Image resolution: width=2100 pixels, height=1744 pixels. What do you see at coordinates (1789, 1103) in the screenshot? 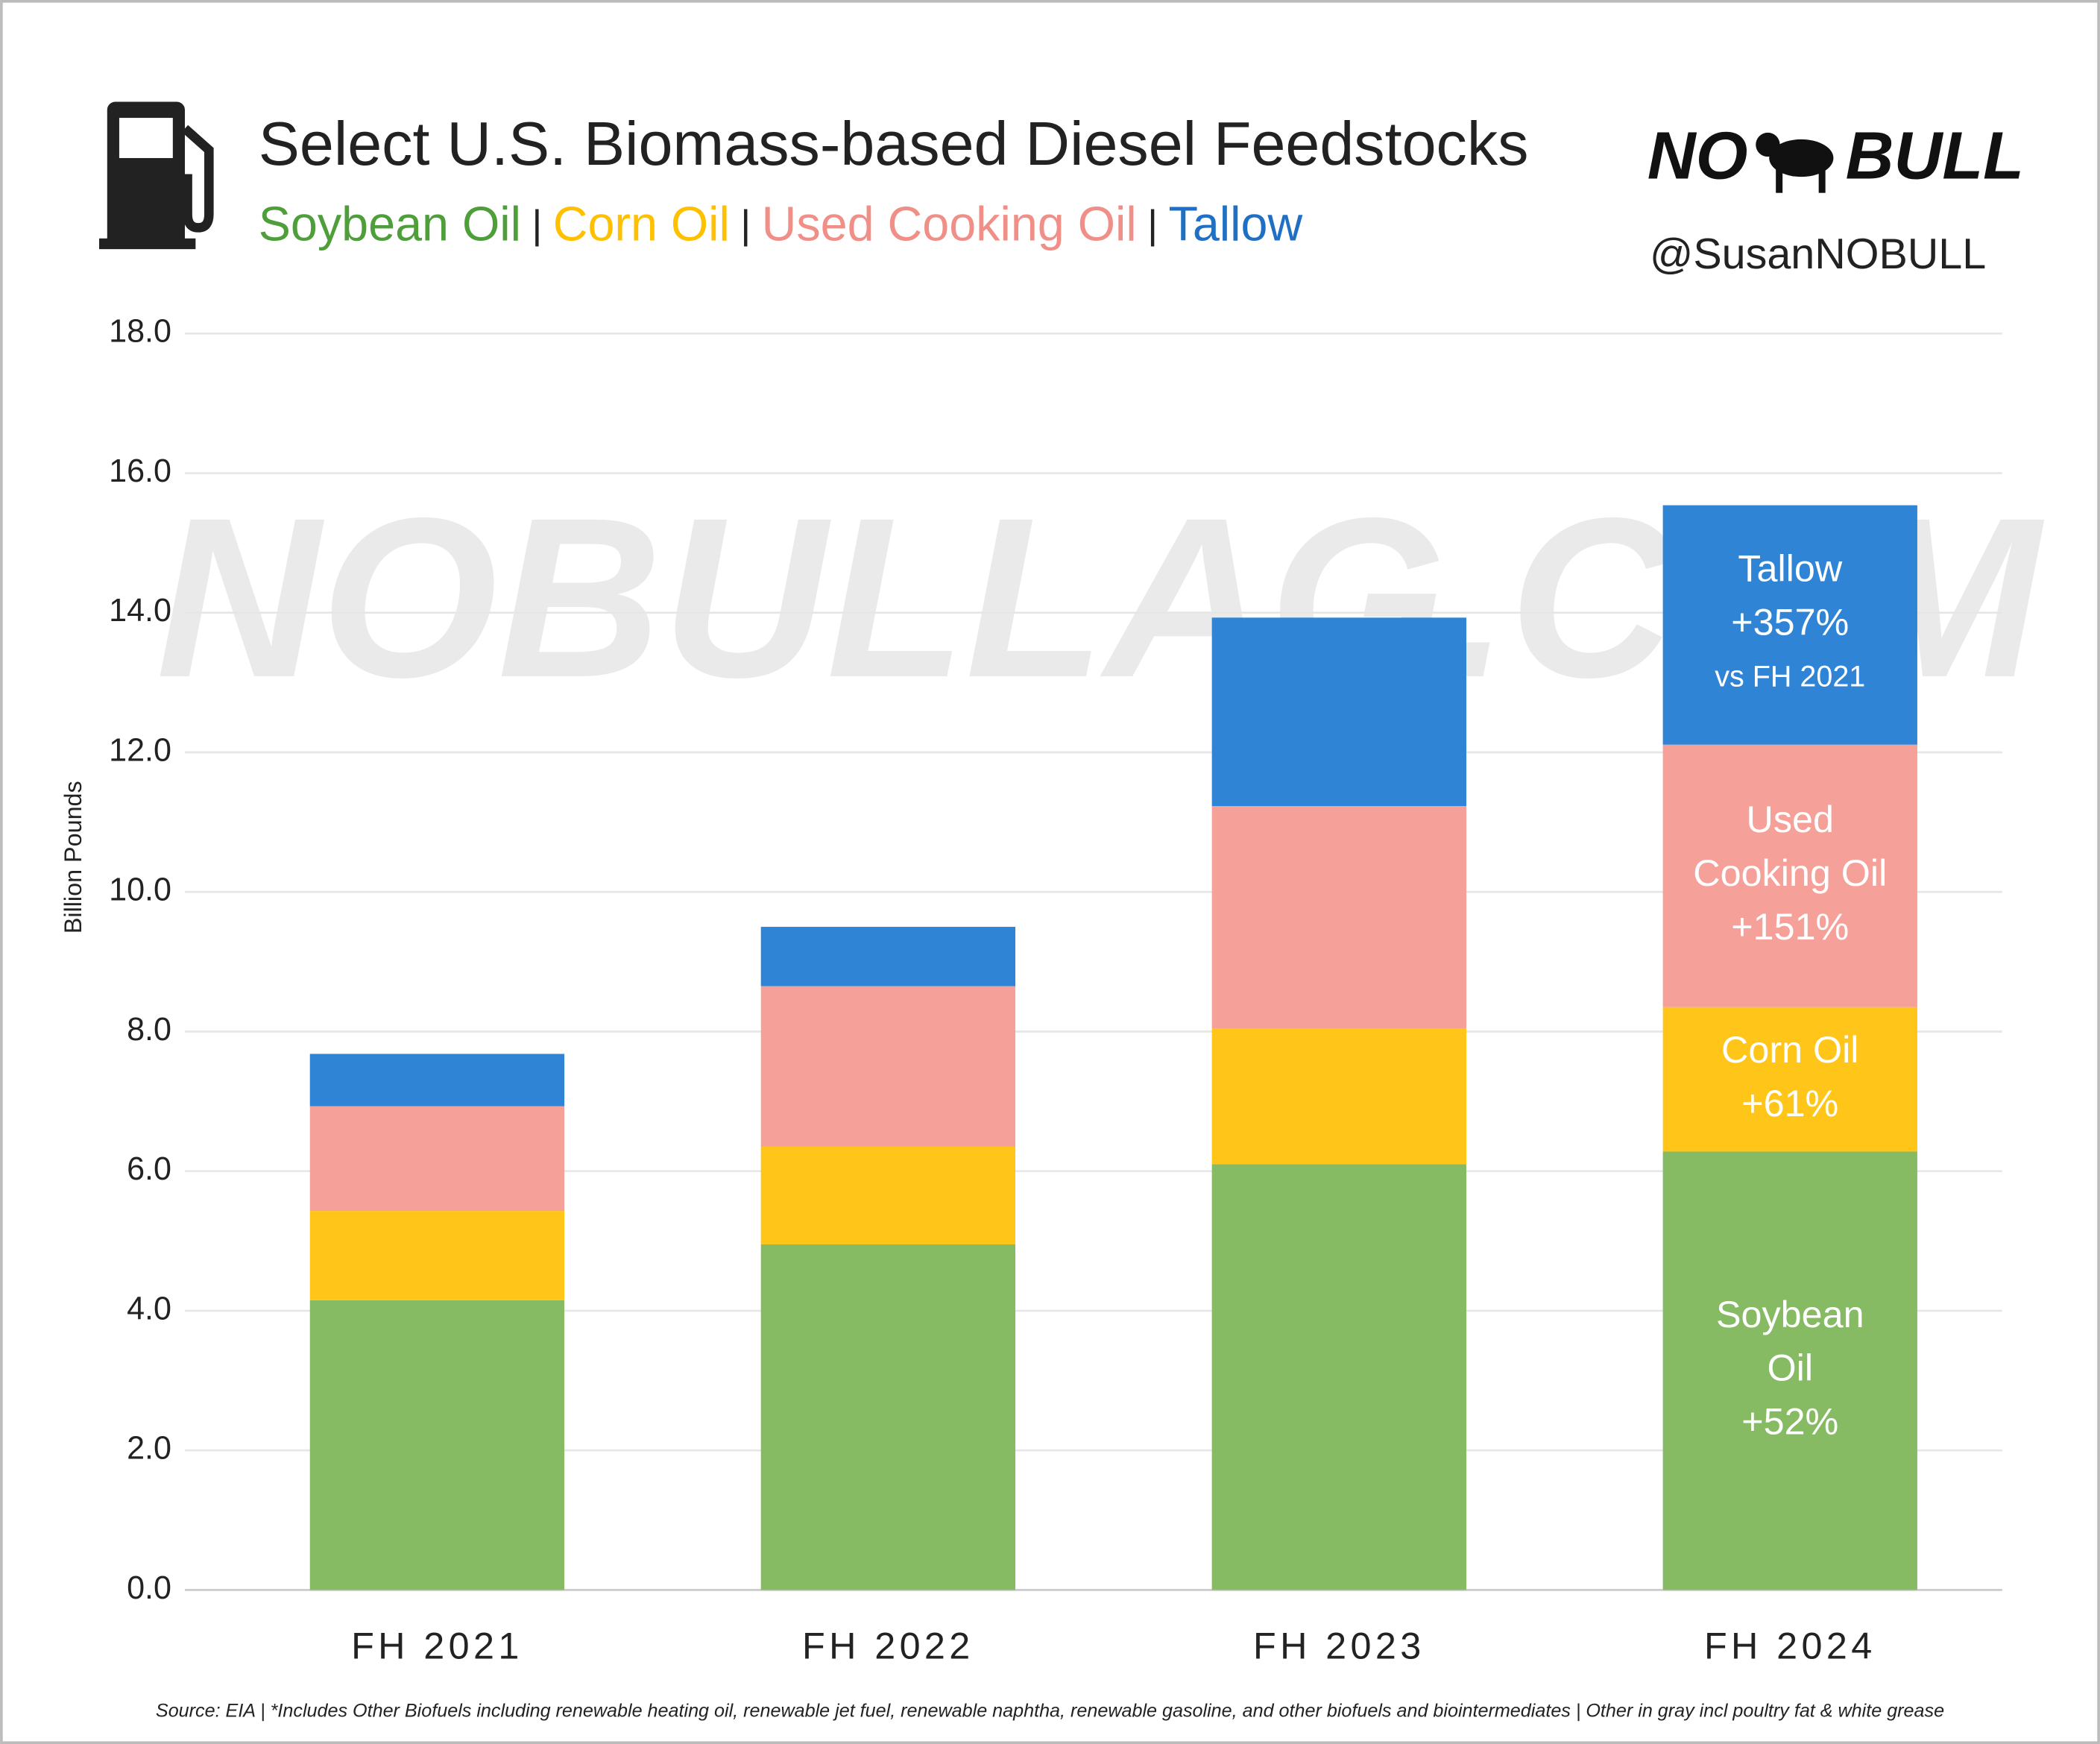
I see `segment-annotation: +61%` at bounding box center [1789, 1103].